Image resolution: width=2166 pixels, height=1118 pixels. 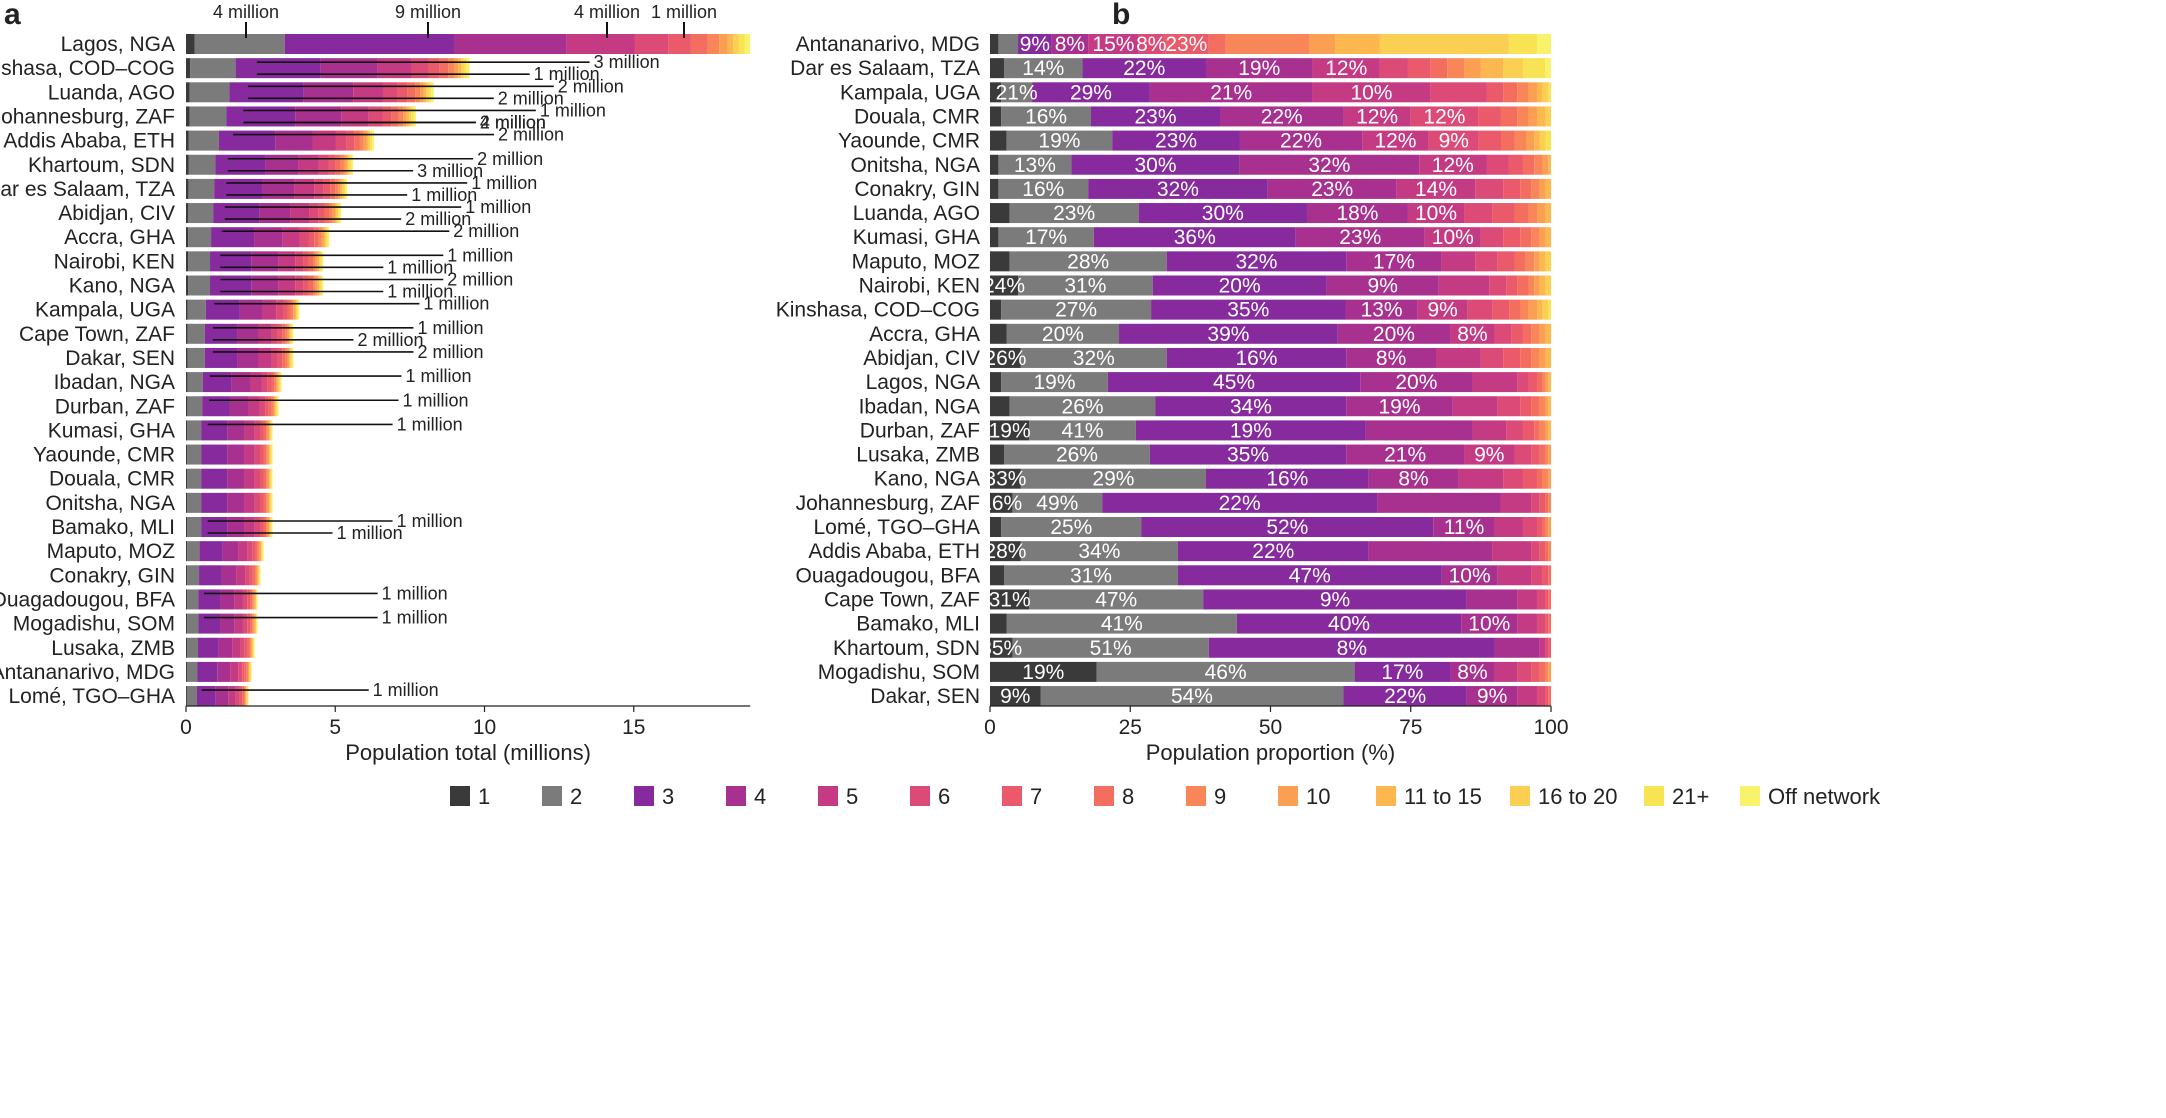 I want to click on x-tick-label-a: 5, so click(x=335, y=727).